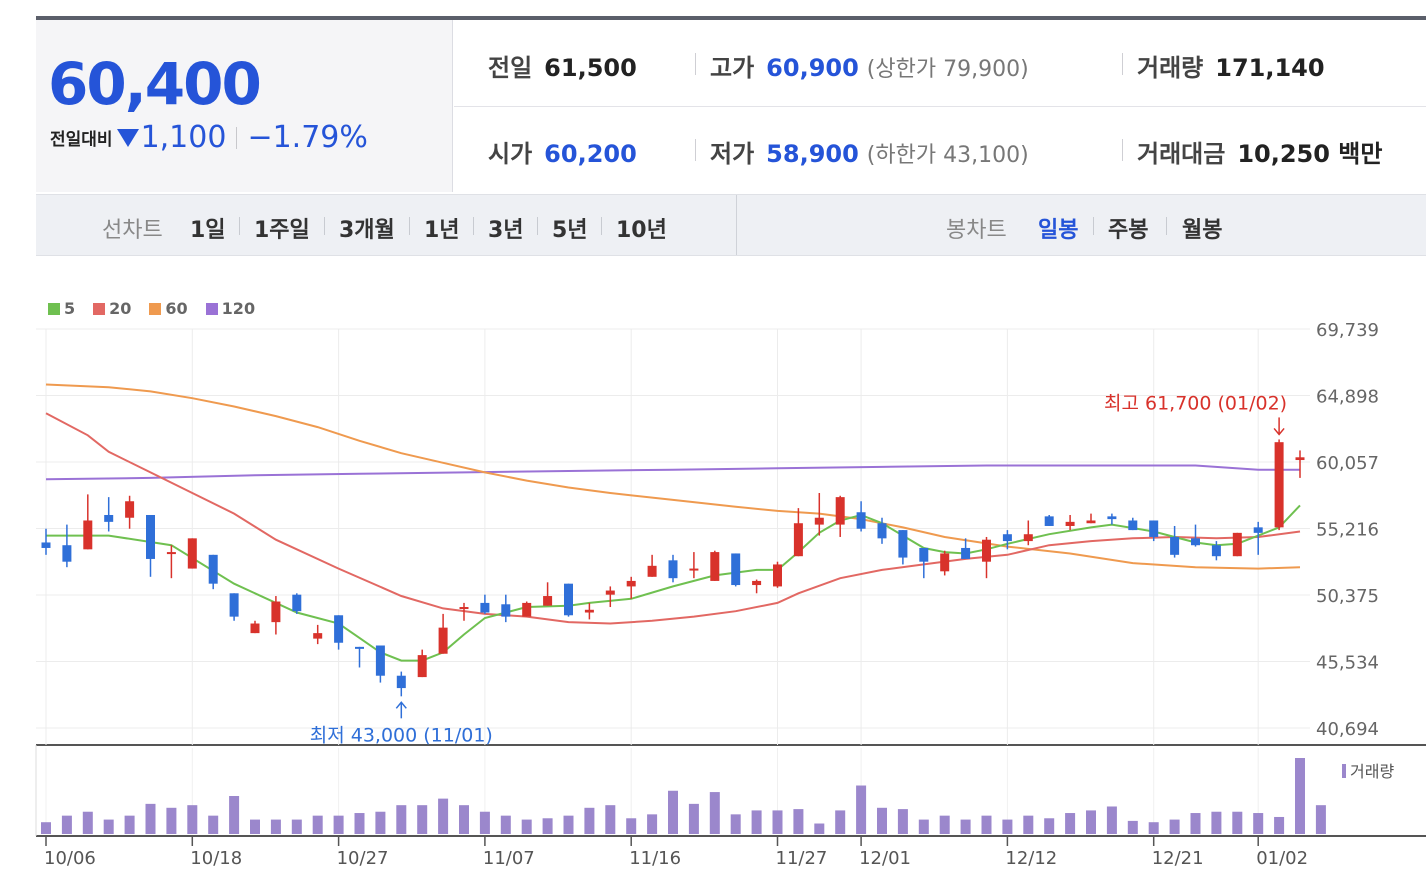 This screenshot has width=1426, height=894. I want to click on stat-value: 10,250 백만, so click(1310, 154).